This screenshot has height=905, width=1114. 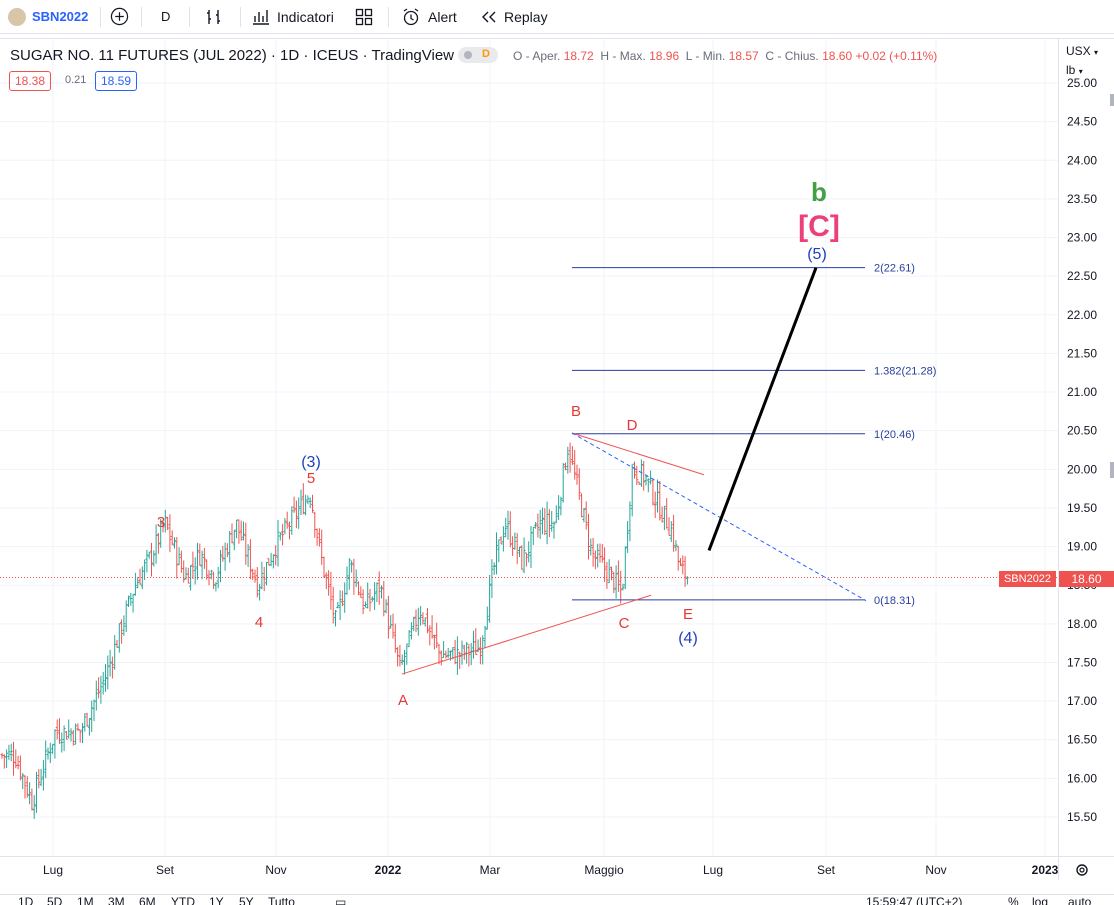 What do you see at coordinates (214, 16) in the screenshot?
I see `bar-style-button` at bounding box center [214, 16].